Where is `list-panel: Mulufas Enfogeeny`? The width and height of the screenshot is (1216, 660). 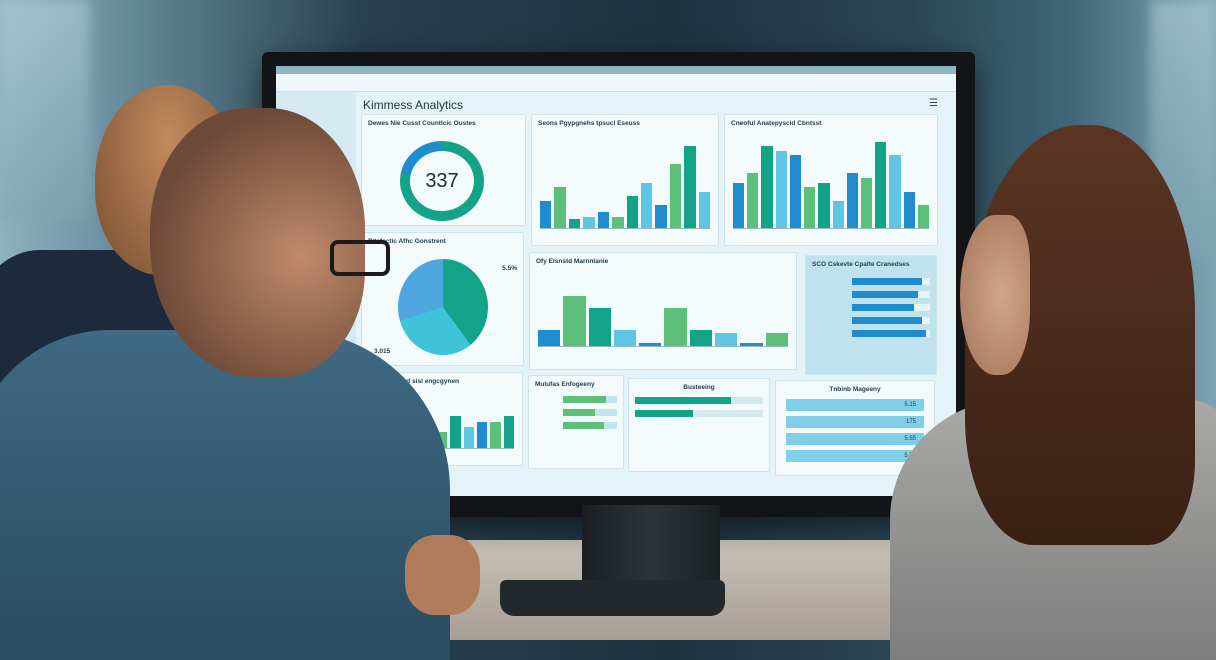 list-panel: Mulufas Enfogeeny is located at coordinates (576, 422).